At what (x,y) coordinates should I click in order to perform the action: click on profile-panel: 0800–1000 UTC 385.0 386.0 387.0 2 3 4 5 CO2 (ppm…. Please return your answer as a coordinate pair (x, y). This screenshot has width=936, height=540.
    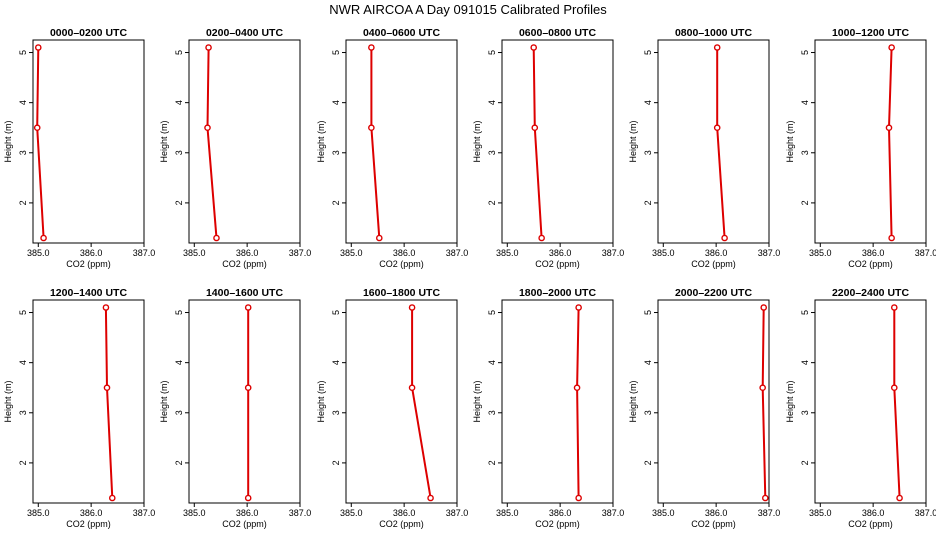
    Looking at the image, I should click on (704, 148).